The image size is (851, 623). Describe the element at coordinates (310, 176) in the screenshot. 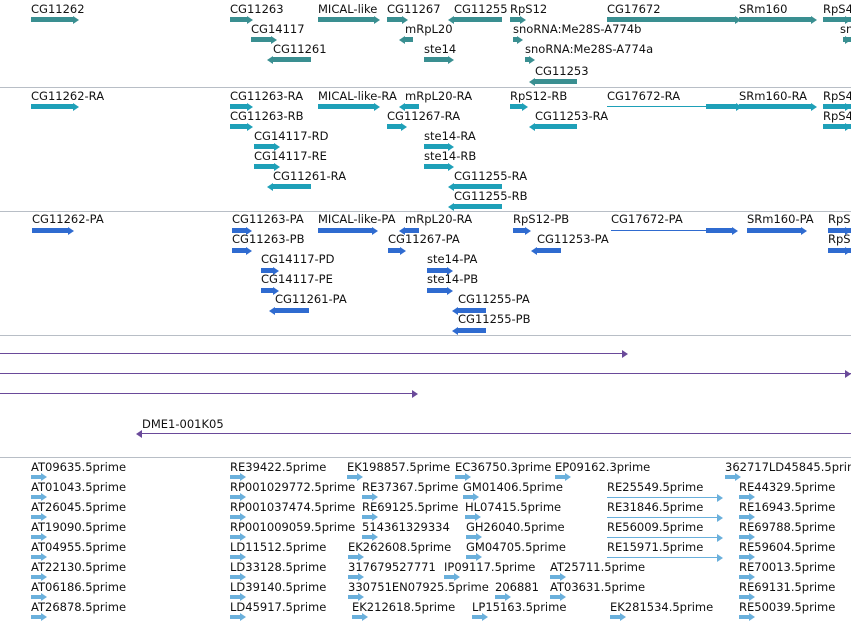

I see `feature-label: CG11261-RA` at that location.